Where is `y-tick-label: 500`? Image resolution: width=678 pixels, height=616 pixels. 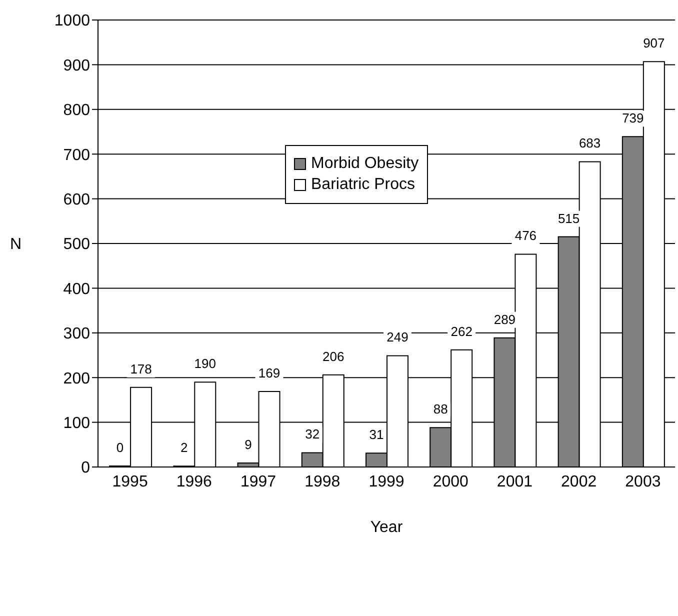
y-tick-label: 500 is located at coordinates (76, 245).